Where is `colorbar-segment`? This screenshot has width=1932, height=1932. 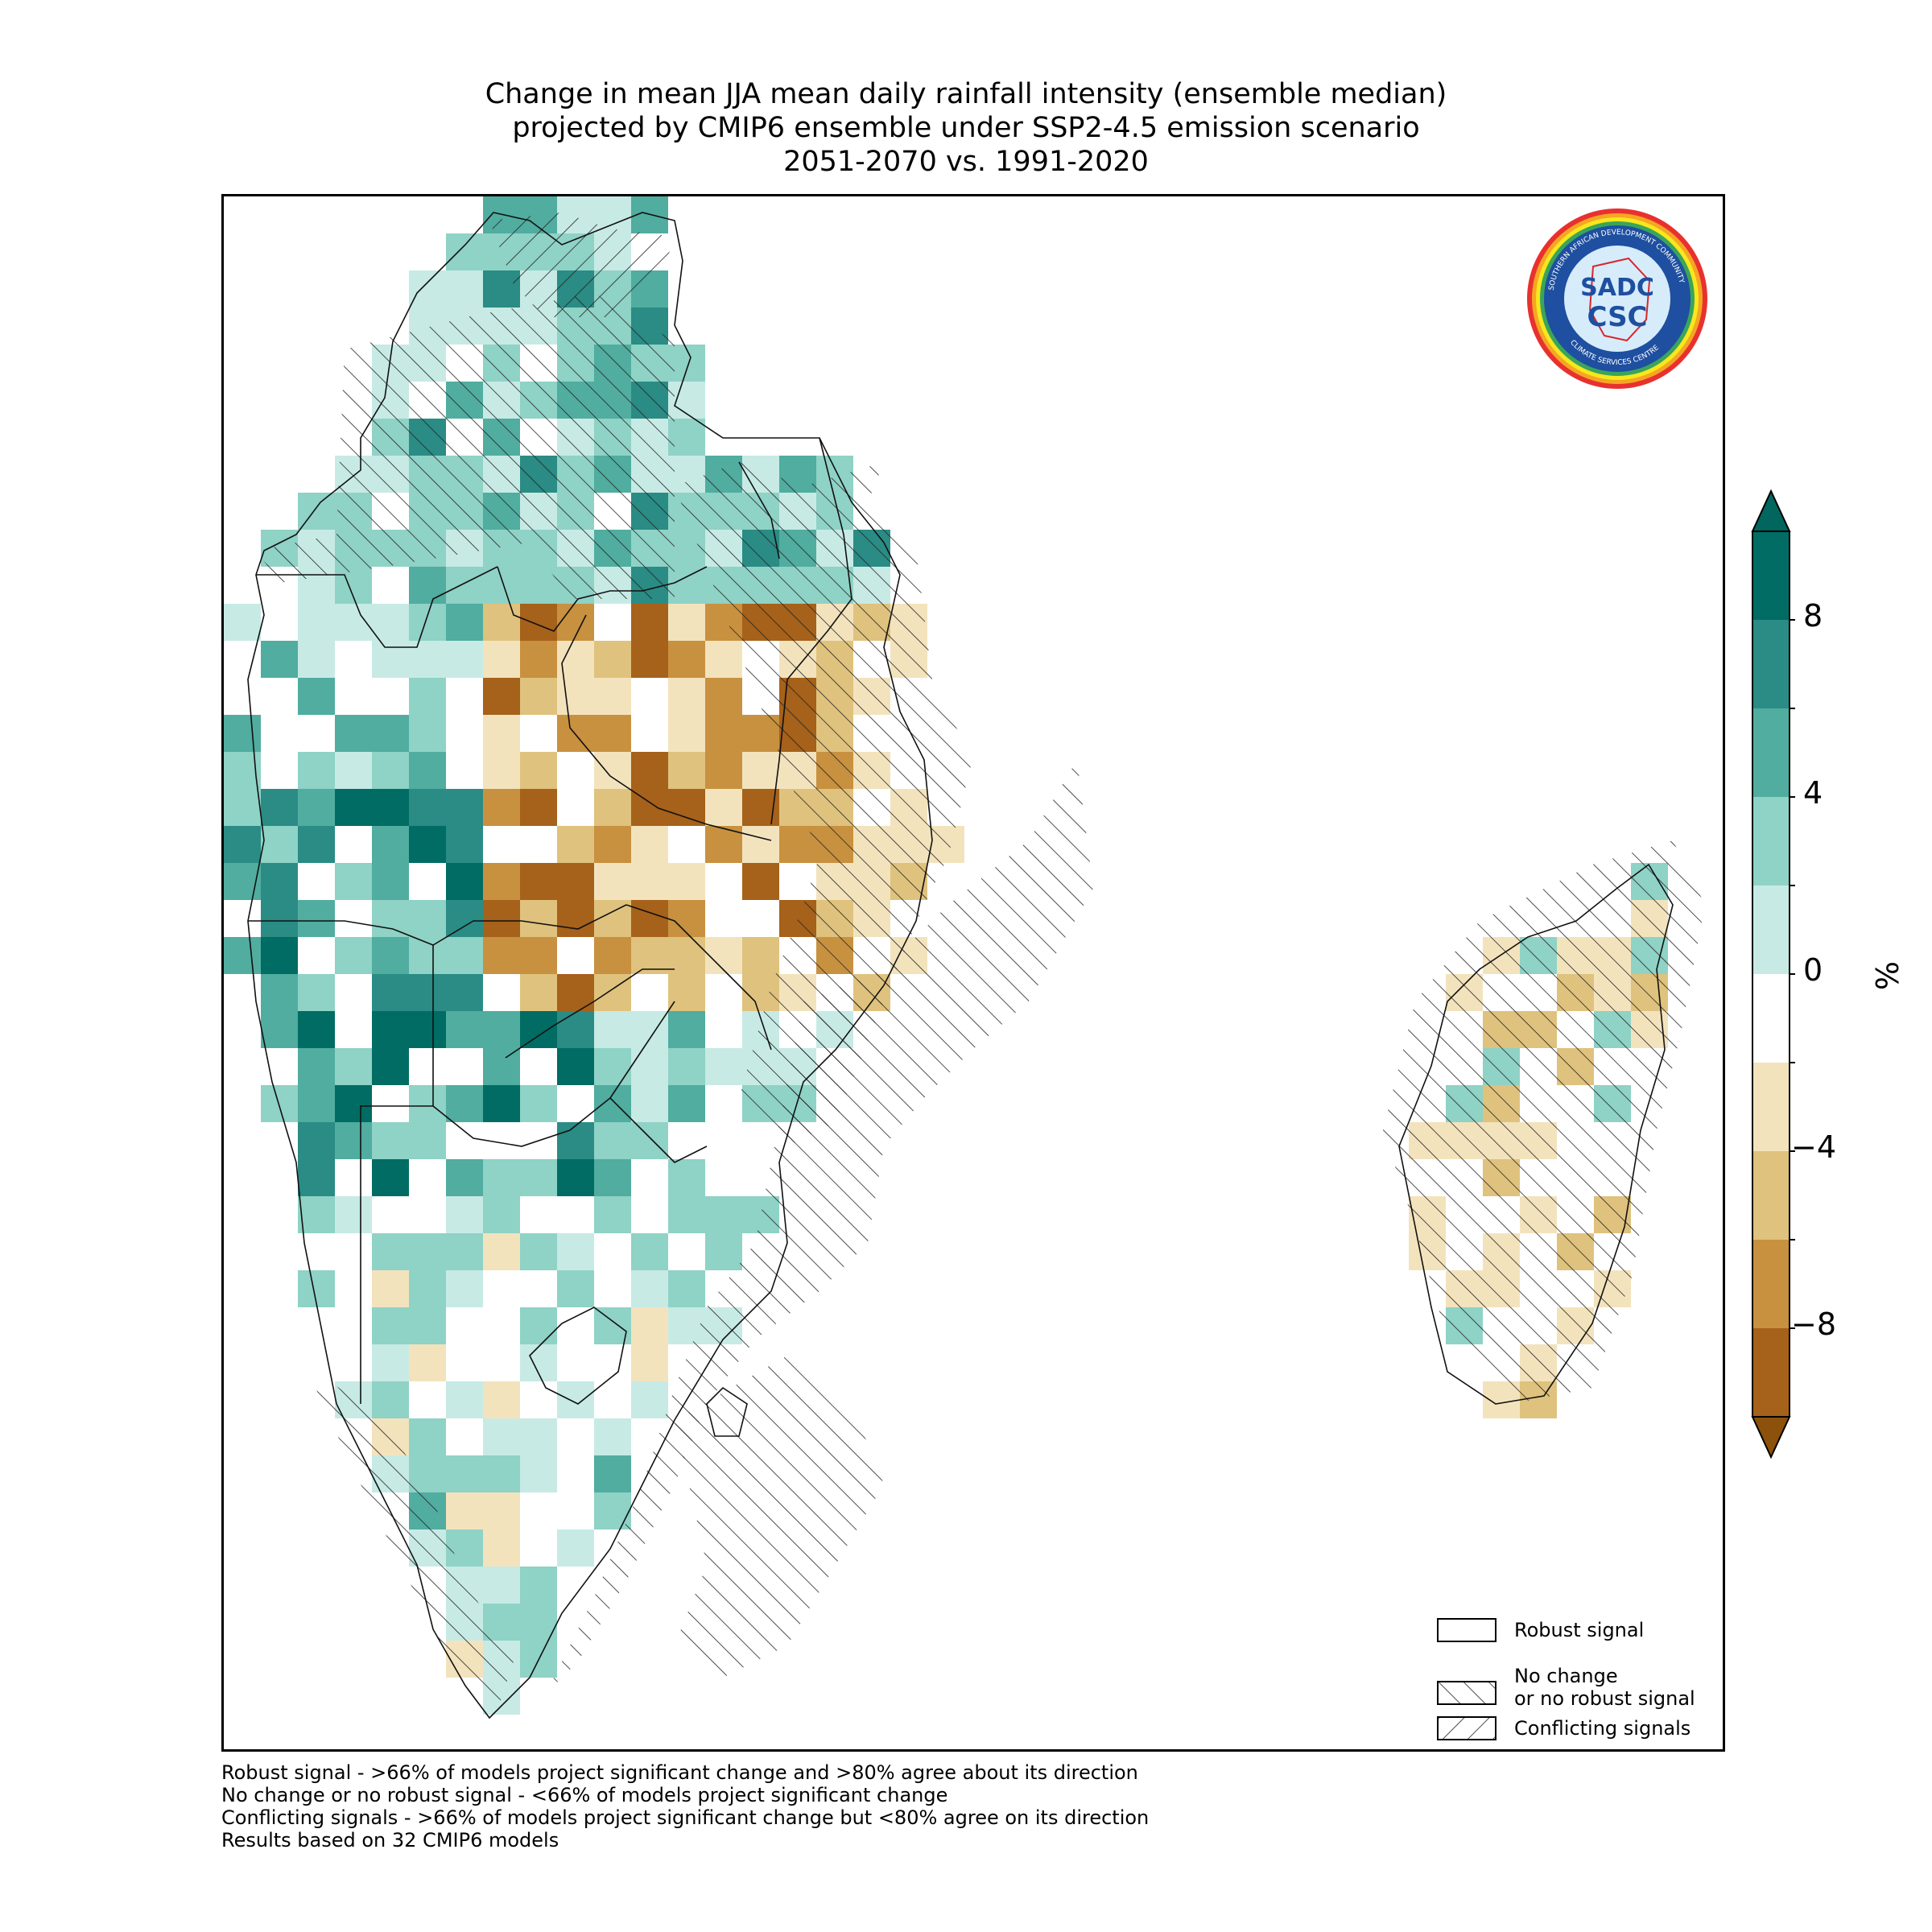 colorbar-segment is located at coordinates (1771, 842).